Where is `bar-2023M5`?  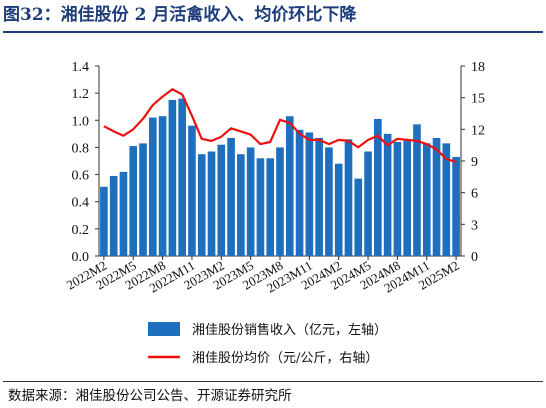
bar-2023M5 is located at coordinates (250, 201).